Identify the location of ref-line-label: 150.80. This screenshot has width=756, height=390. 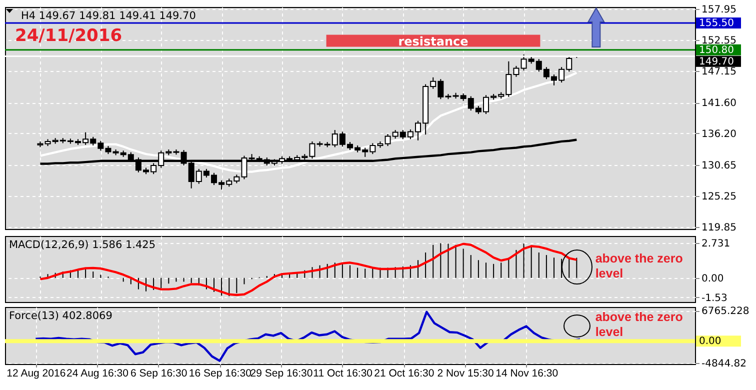
(716, 50).